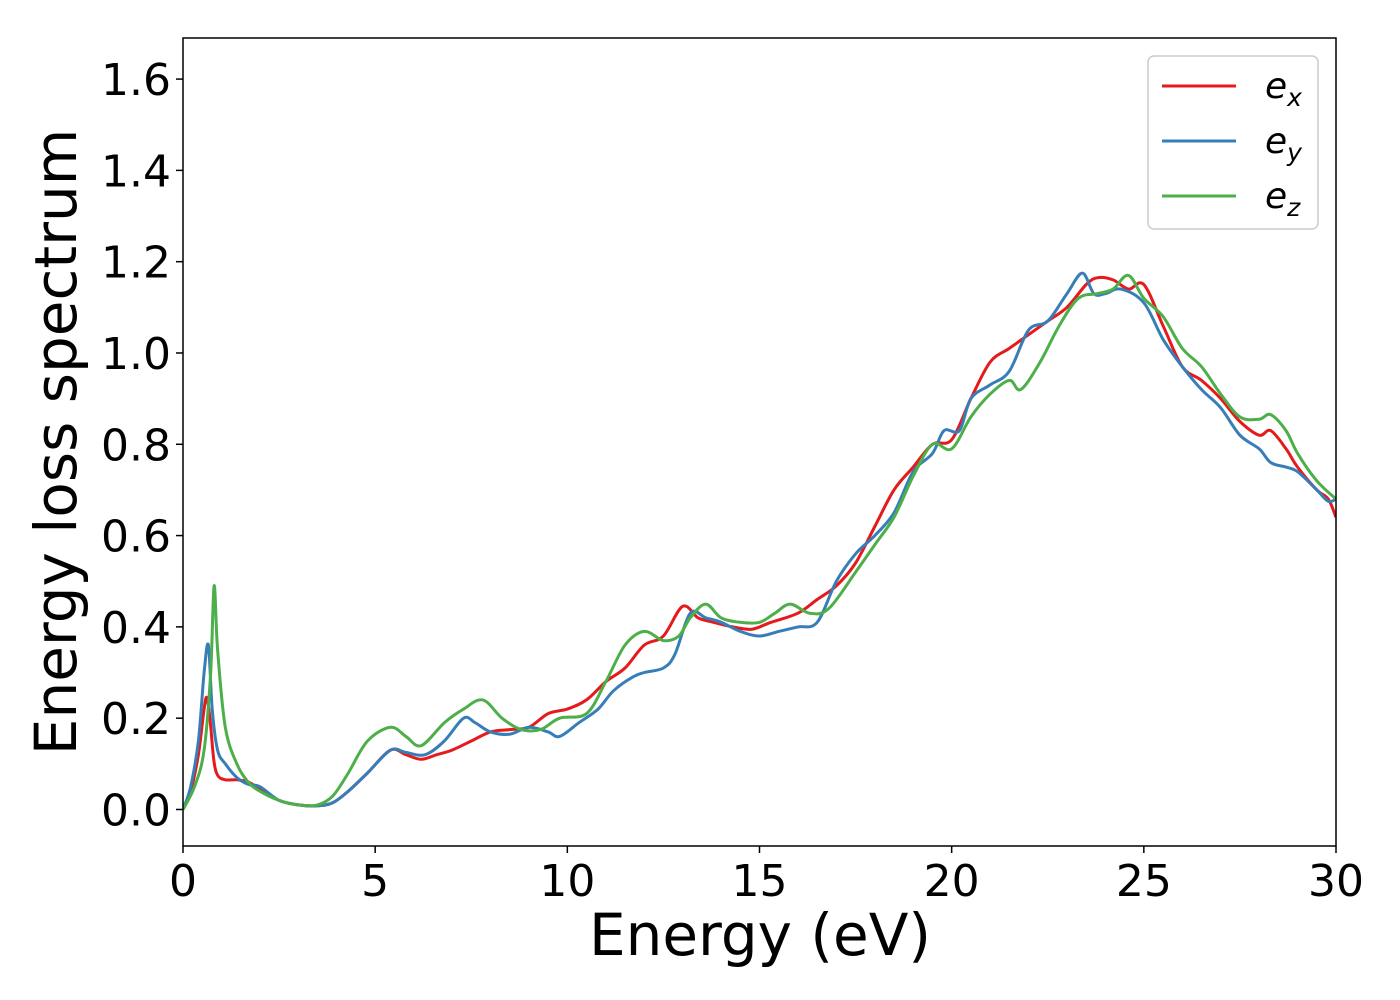  Describe the element at coordinates (136, 354) in the screenshot. I see `y-tick-label: 1.0` at that location.